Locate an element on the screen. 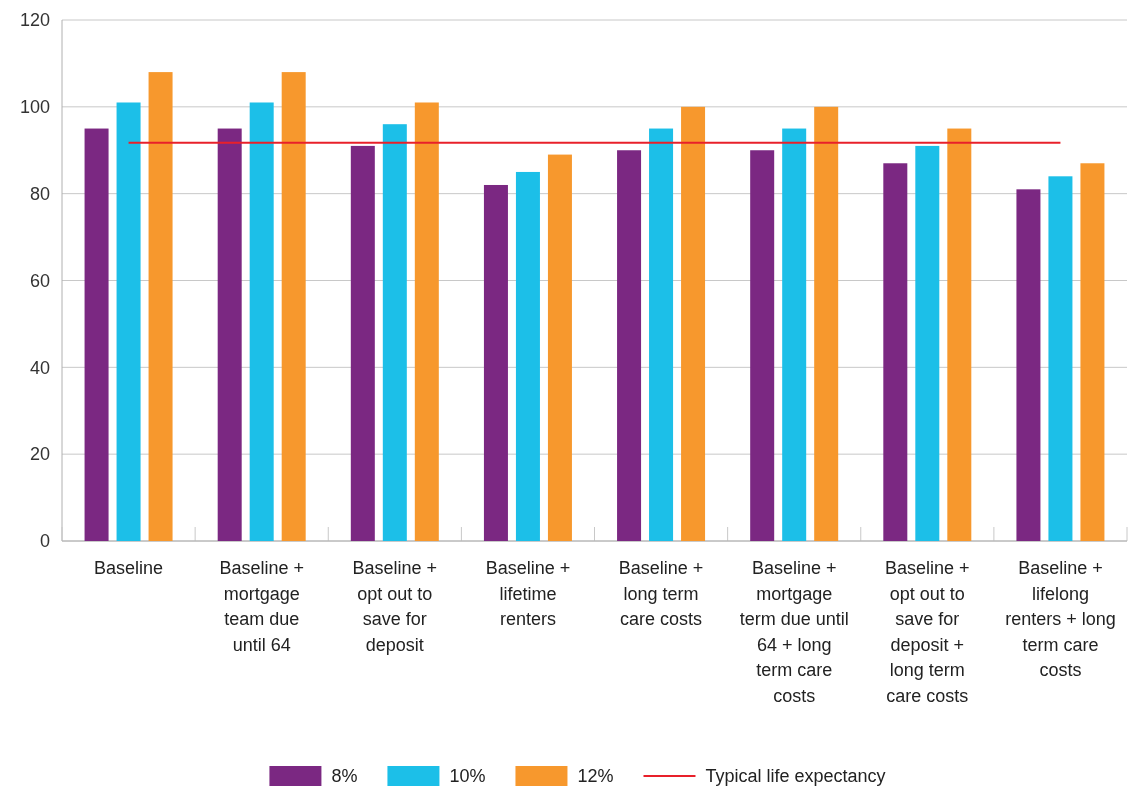 This screenshot has width=1135, height=792. y-tick-label: 120 is located at coordinates (34, 20).